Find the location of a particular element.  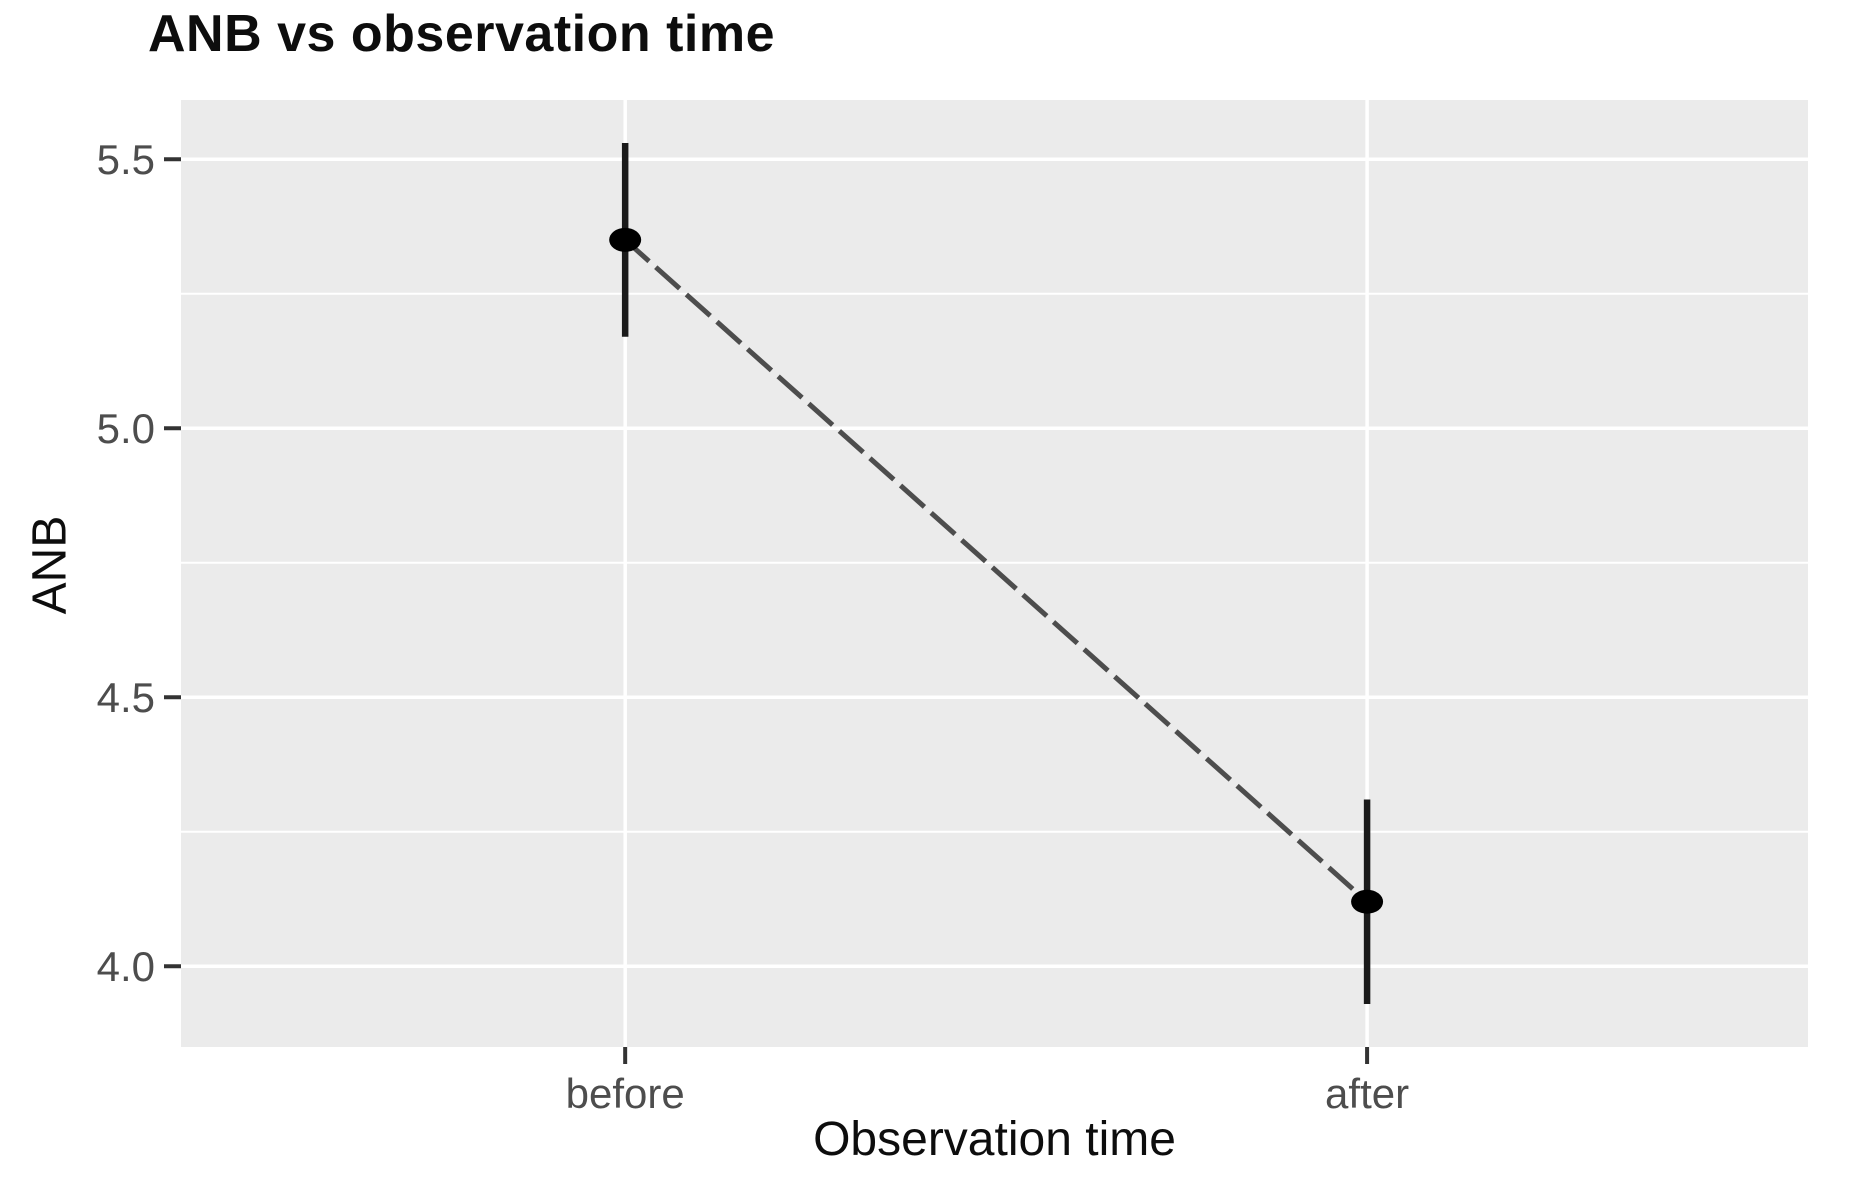

x-tick-label: after is located at coordinates (1367, 1093).